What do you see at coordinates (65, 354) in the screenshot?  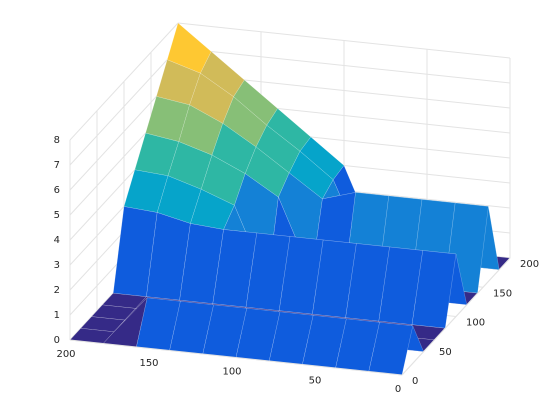 I see `x-tick-label: 200` at bounding box center [65, 354].